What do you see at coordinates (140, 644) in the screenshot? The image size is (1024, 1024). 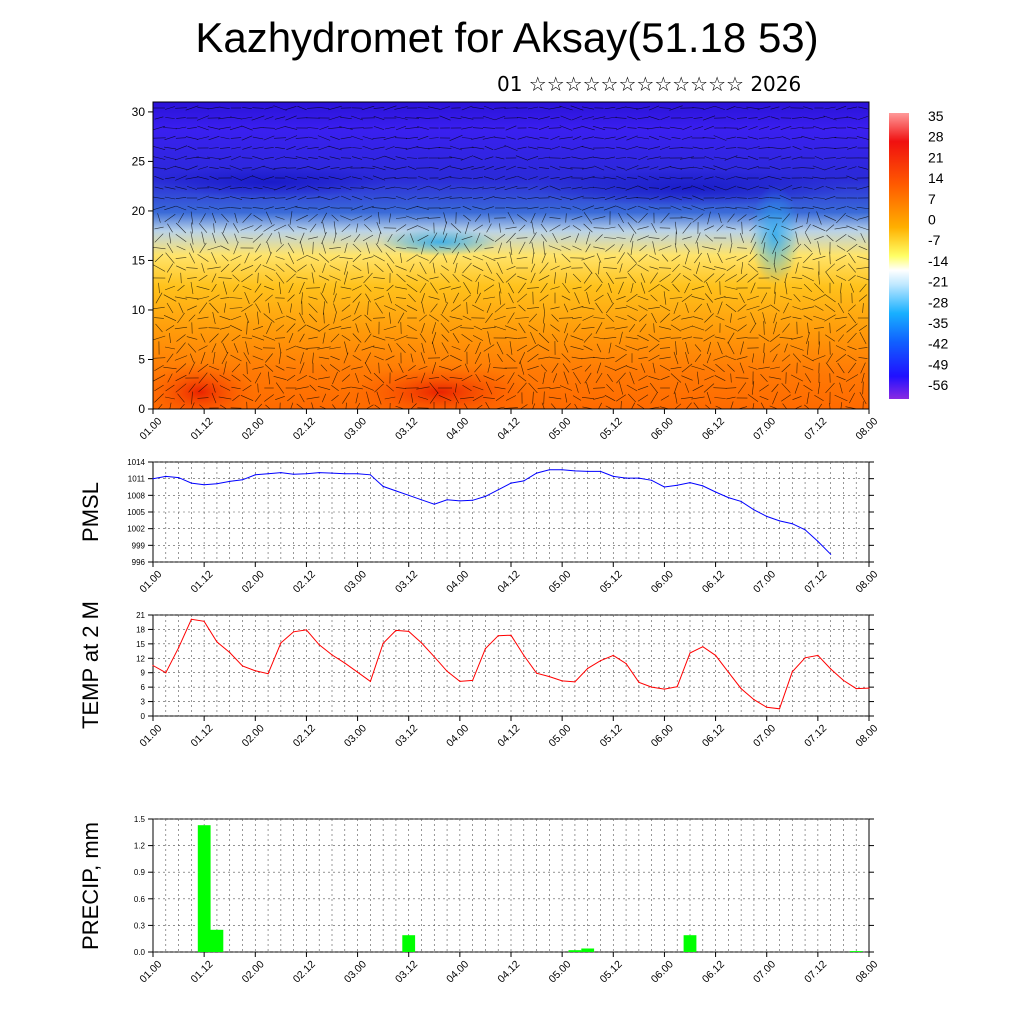 I see `temp-ytick-label: 15` at bounding box center [140, 644].